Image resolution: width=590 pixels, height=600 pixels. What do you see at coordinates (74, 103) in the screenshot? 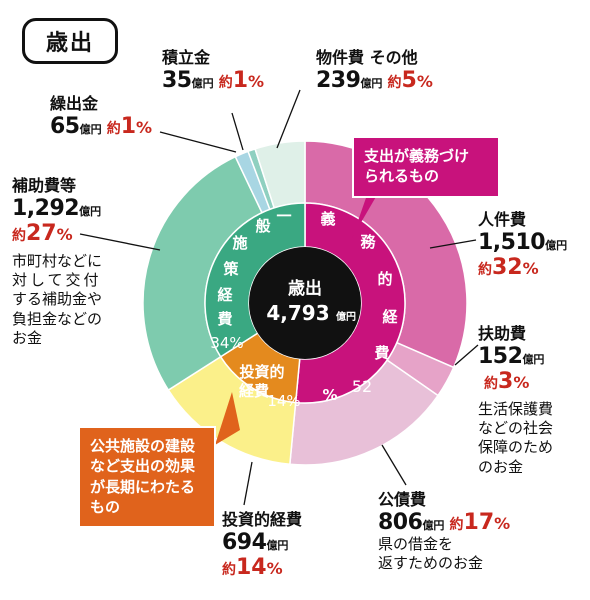
I see `kuridashi-name: 繰出金` at bounding box center [74, 103].